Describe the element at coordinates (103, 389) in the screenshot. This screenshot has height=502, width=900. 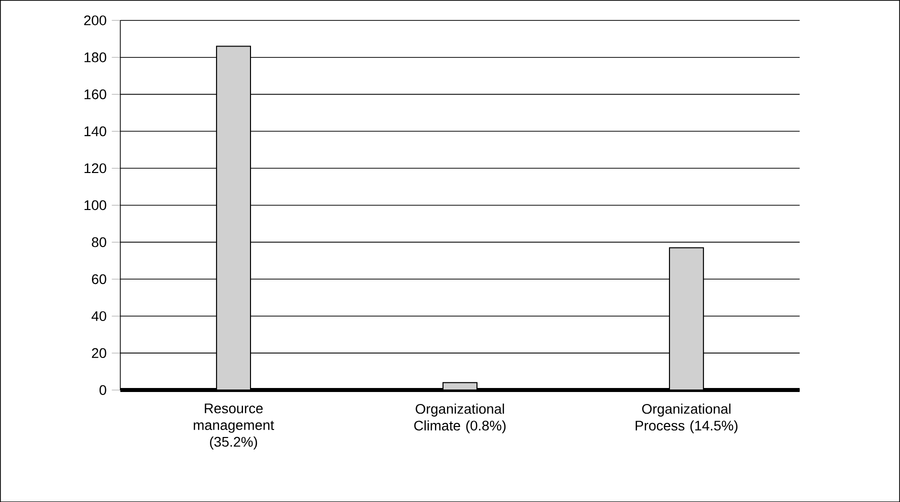
I see `y-tick-label: 0` at that location.